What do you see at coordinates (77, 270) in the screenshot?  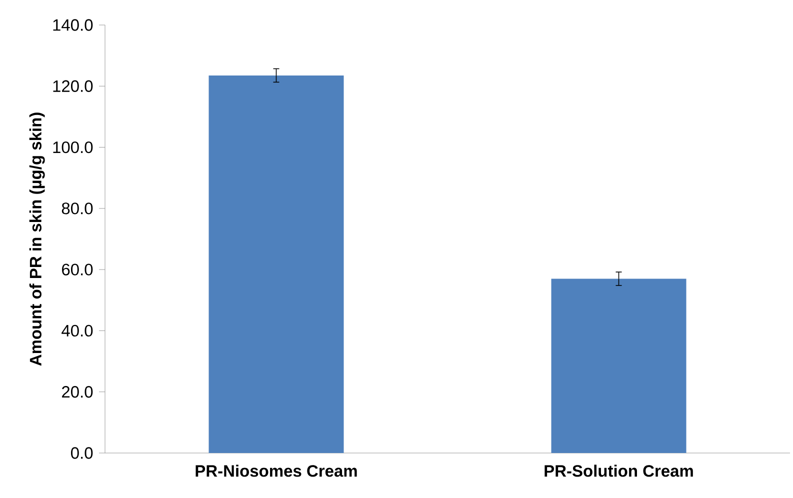 I see `y-tick-label: 60.0` at bounding box center [77, 270].